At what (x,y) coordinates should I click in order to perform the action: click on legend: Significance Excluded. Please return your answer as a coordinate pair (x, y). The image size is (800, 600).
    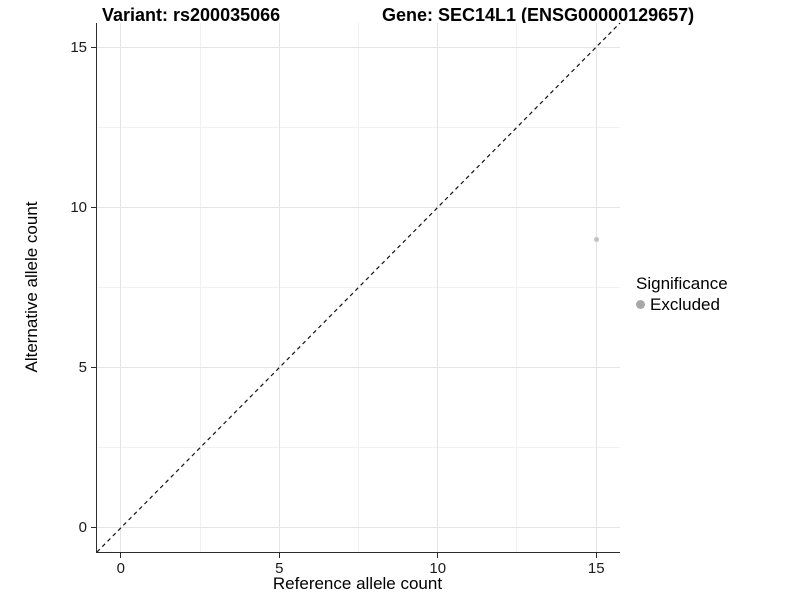
    Looking at the image, I should click on (682, 294).